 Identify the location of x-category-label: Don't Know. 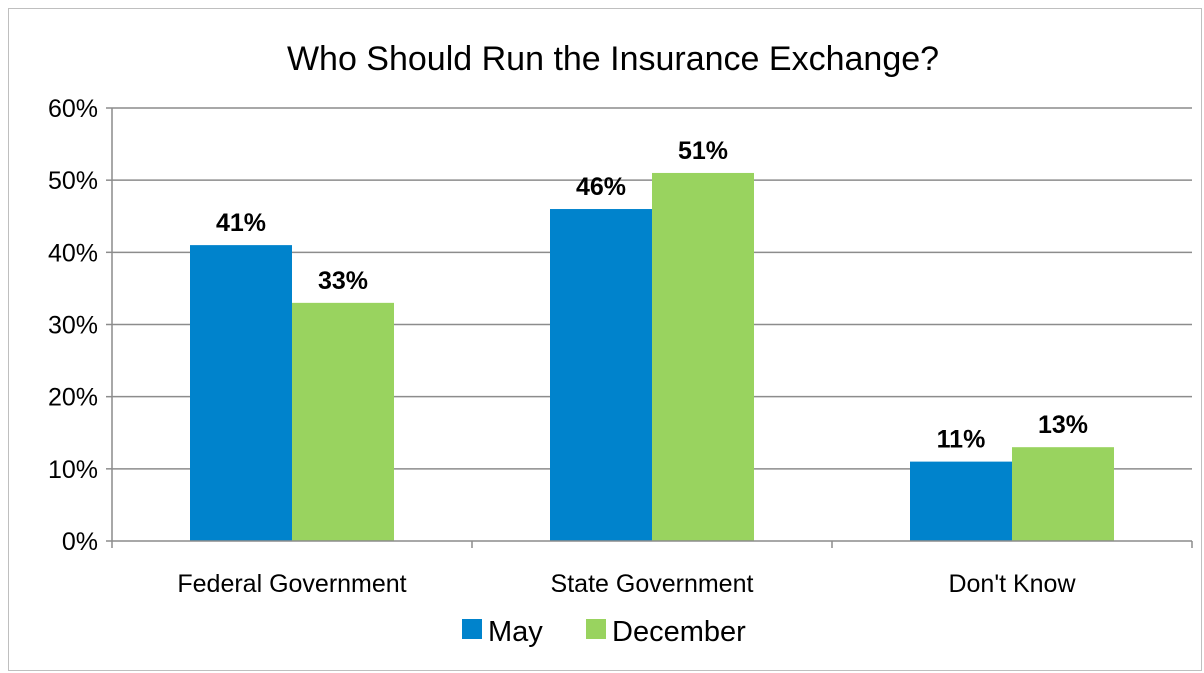
(1012, 584).